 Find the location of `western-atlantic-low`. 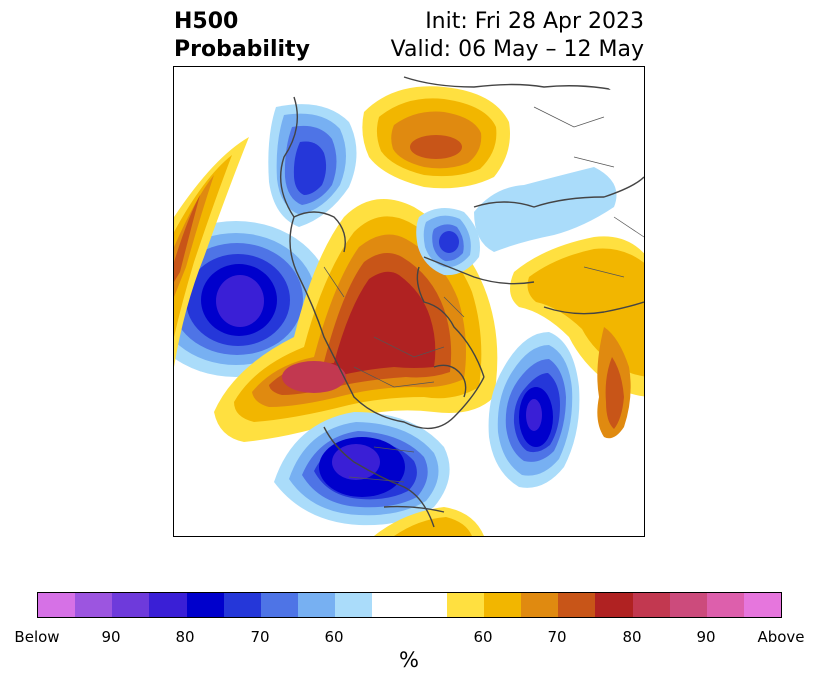

western-atlantic-low is located at coordinates (534, 410).